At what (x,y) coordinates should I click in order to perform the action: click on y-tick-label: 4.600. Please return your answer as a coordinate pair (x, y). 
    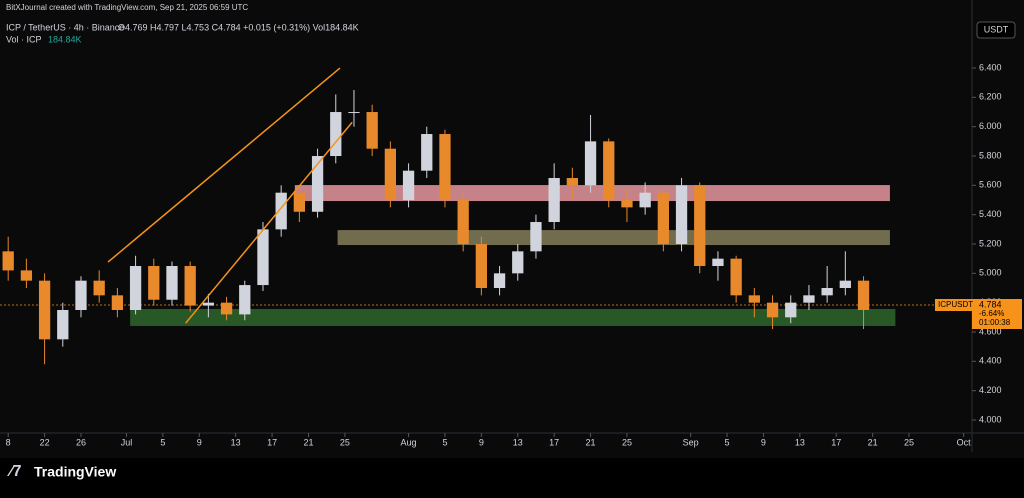
    Looking at the image, I should click on (990, 331).